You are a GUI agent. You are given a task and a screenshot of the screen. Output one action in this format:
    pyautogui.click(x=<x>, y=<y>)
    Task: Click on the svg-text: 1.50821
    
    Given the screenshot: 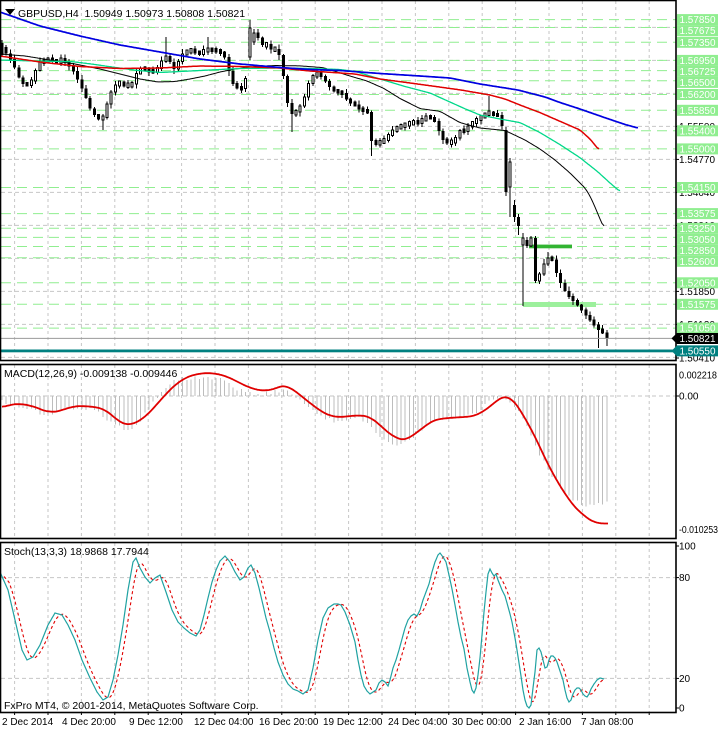 What is the action you would take?
    pyautogui.click(x=698, y=339)
    